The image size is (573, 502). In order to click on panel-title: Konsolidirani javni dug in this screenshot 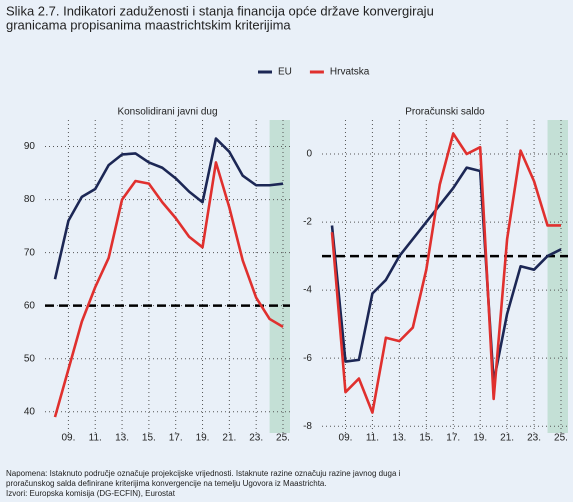, I will do `click(167, 112)`.